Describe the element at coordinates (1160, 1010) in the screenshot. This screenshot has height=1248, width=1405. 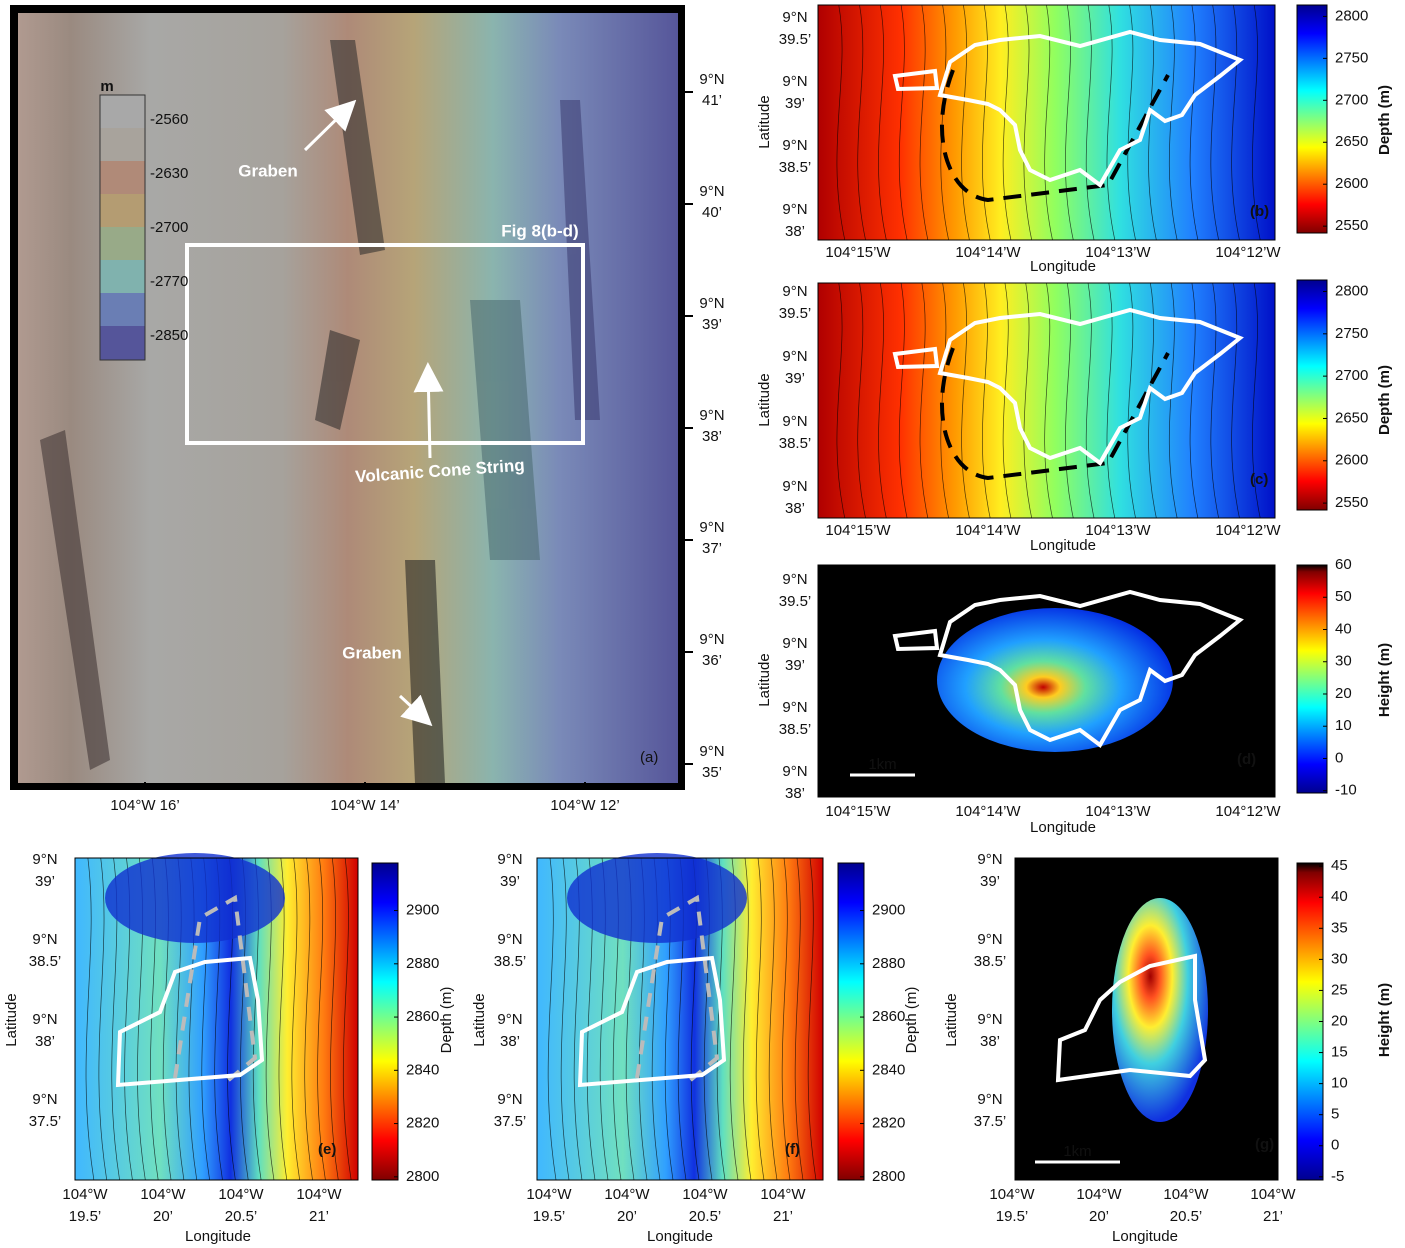
I see `height-anomaly` at that location.